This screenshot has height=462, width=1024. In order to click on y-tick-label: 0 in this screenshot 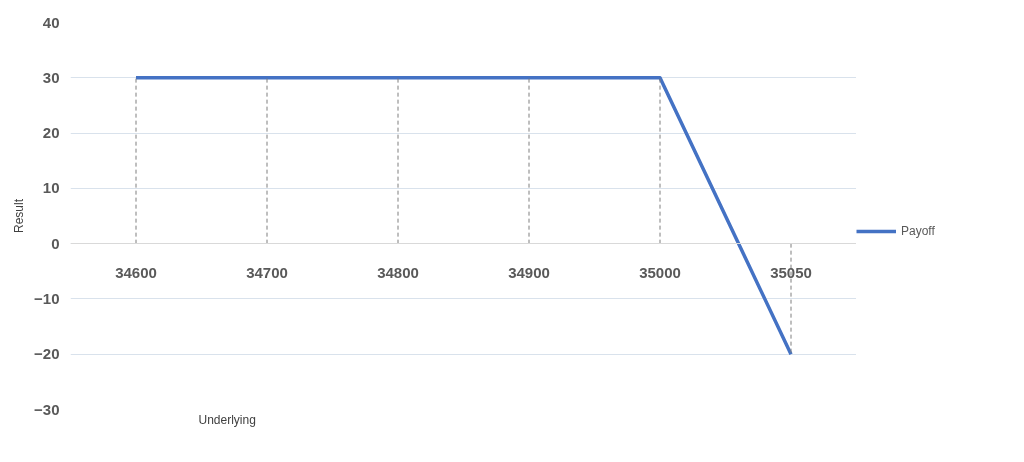, I will do `click(55, 243)`.